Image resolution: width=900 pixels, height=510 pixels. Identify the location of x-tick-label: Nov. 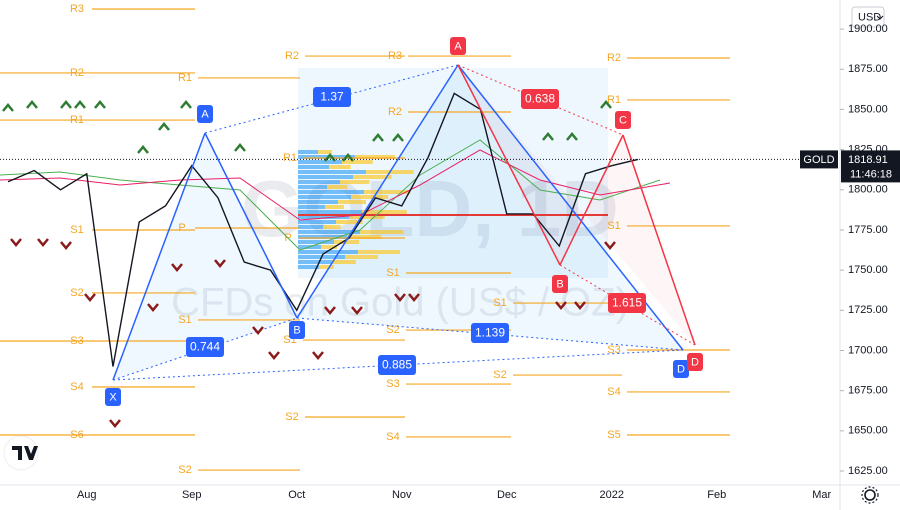
(402, 495).